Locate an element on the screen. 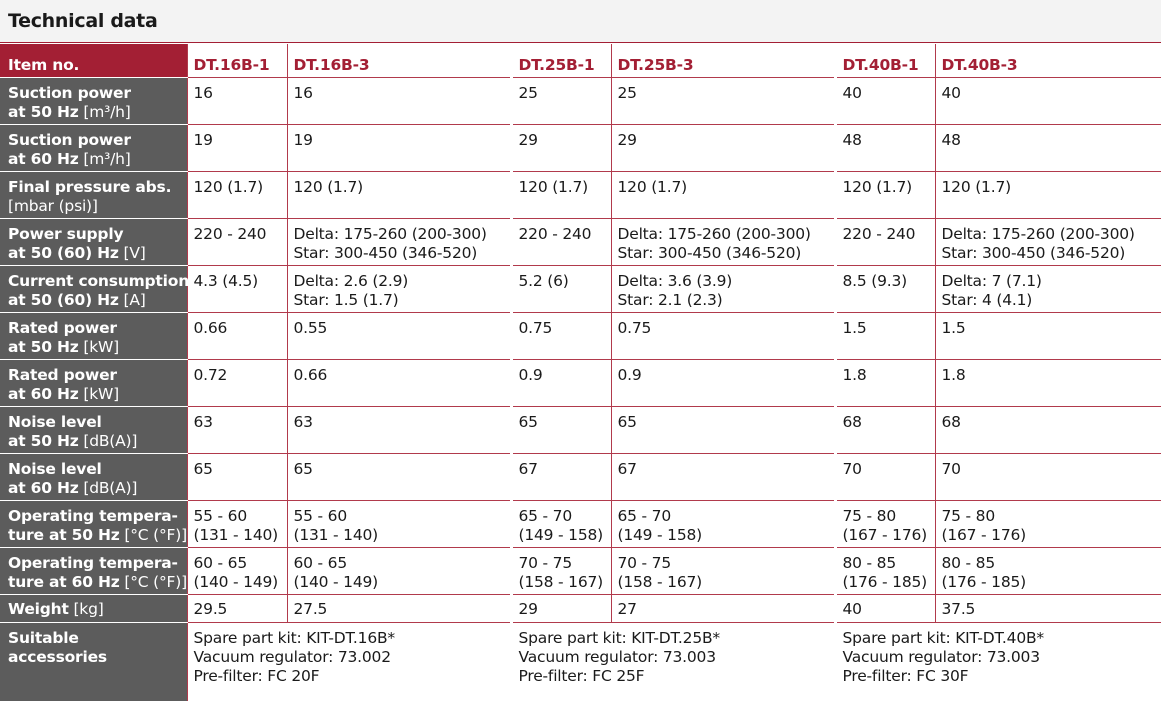  spec-value-line: Star: 300-450 (346-520) is located at coordinates (1051, 253).